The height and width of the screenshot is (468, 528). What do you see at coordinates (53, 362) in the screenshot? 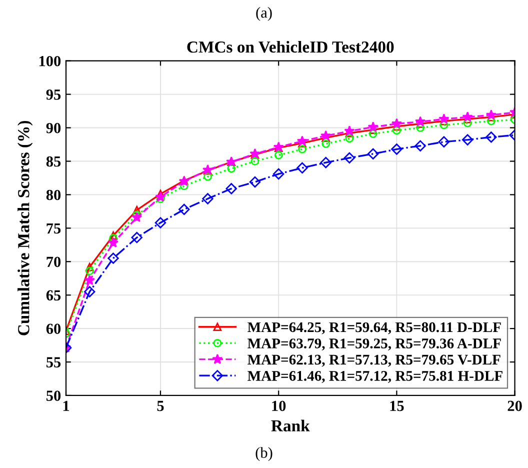
I see `y-tick-label: 55` at bounding box center [53, 362].